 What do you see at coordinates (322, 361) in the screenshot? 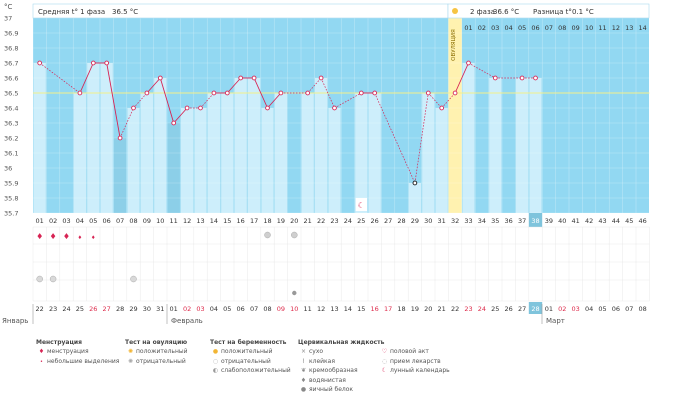
I see `legend-label: клейкая` at bounding box center [322, 361].